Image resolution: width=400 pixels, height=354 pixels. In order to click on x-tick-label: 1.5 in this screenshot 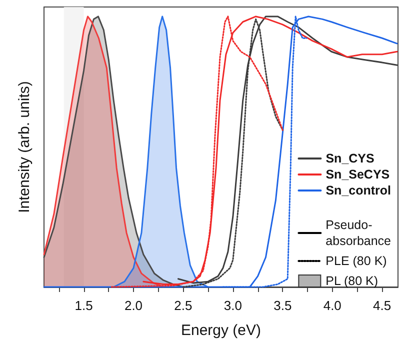, I will do `click(83, 305)`.